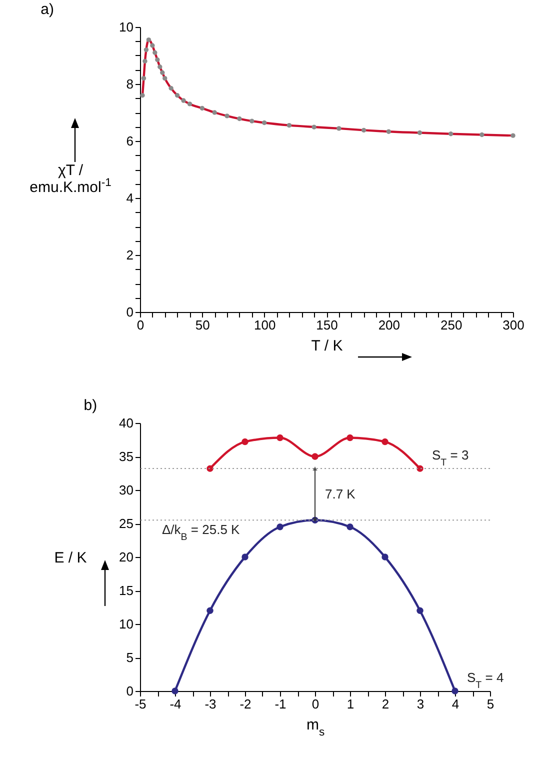 This screenshot has height=760, width=546. Describe the element at coordinates (126, 423) in the screenshot. I see `y-tick-label: 40` at that location.